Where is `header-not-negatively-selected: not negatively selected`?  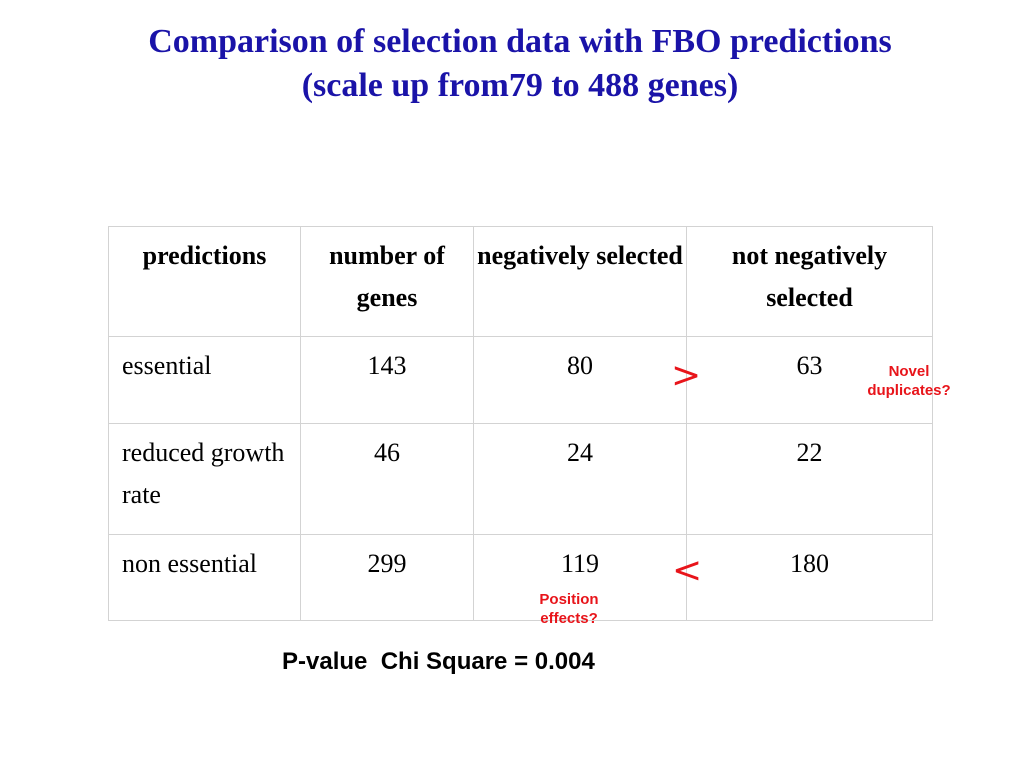
header-not-negatively-selected: not negatively selected is located at coordinates (809, 281).